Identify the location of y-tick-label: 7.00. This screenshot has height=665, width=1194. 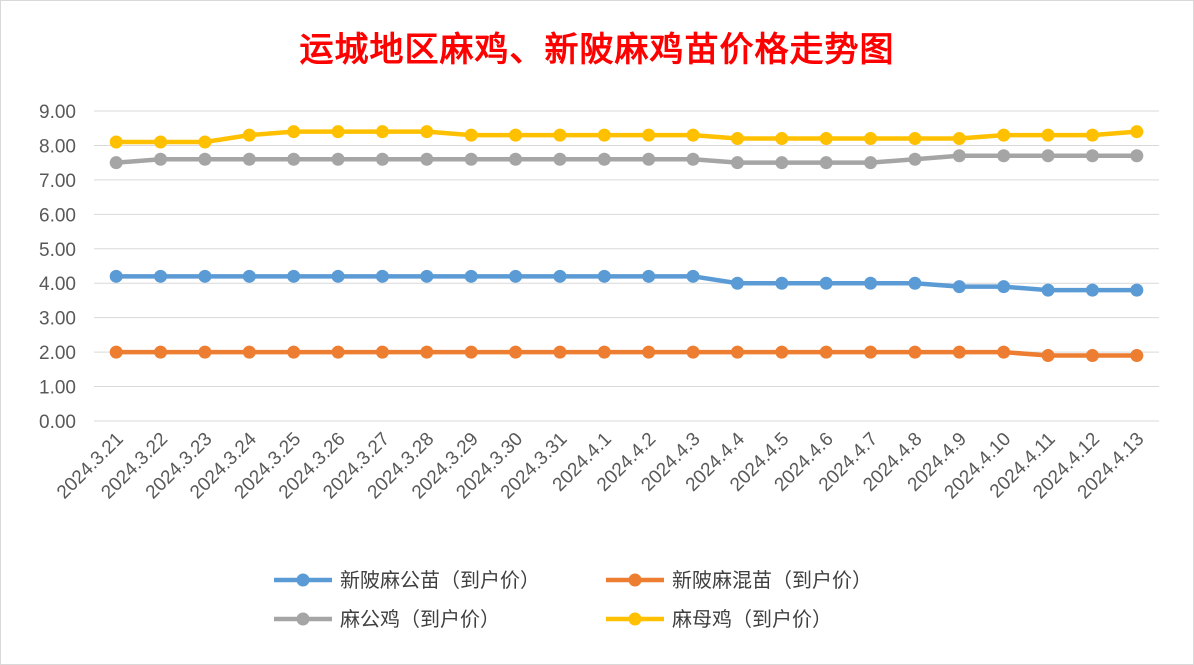
(57, 181).